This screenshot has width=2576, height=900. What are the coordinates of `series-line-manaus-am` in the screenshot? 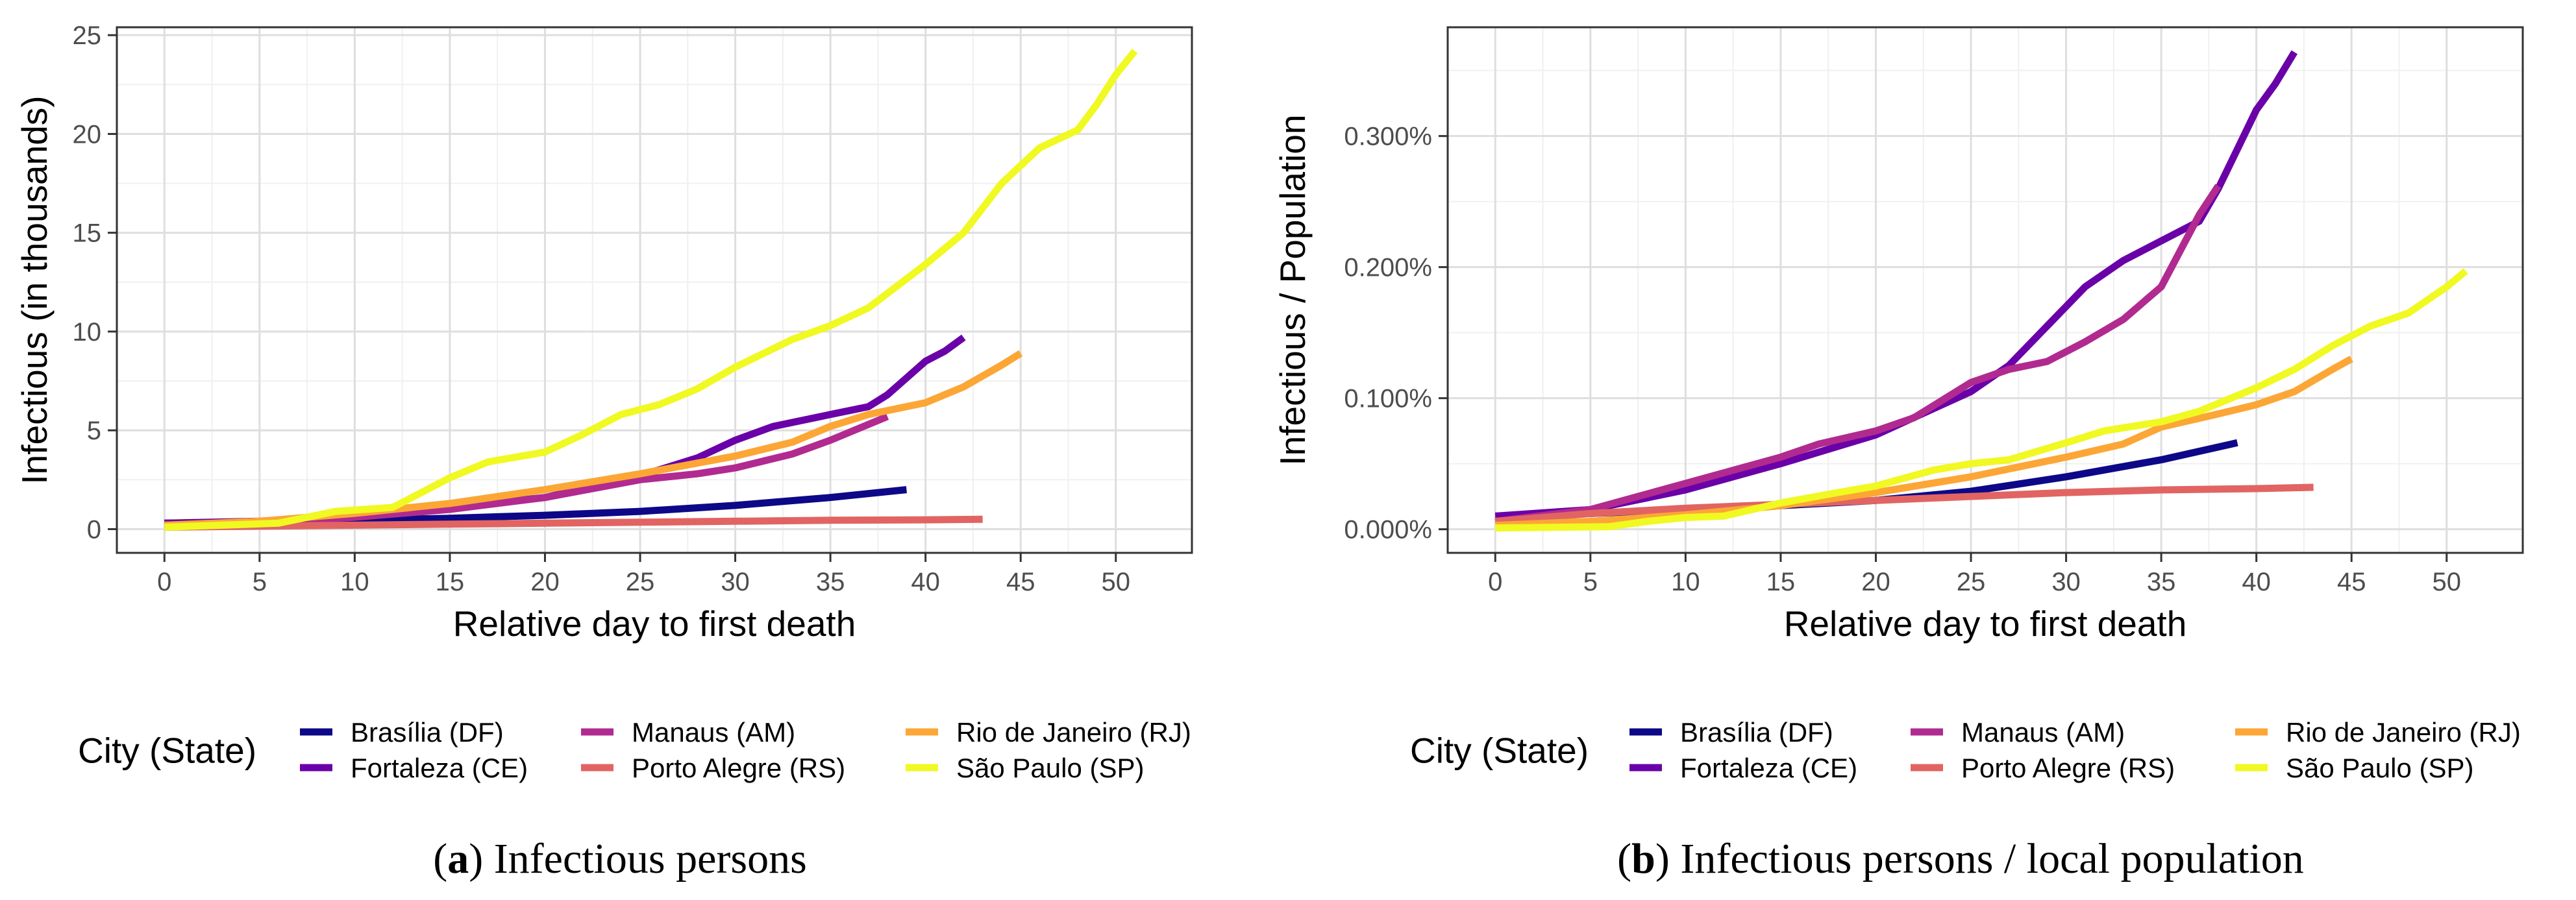 It's located at (1858, 354).